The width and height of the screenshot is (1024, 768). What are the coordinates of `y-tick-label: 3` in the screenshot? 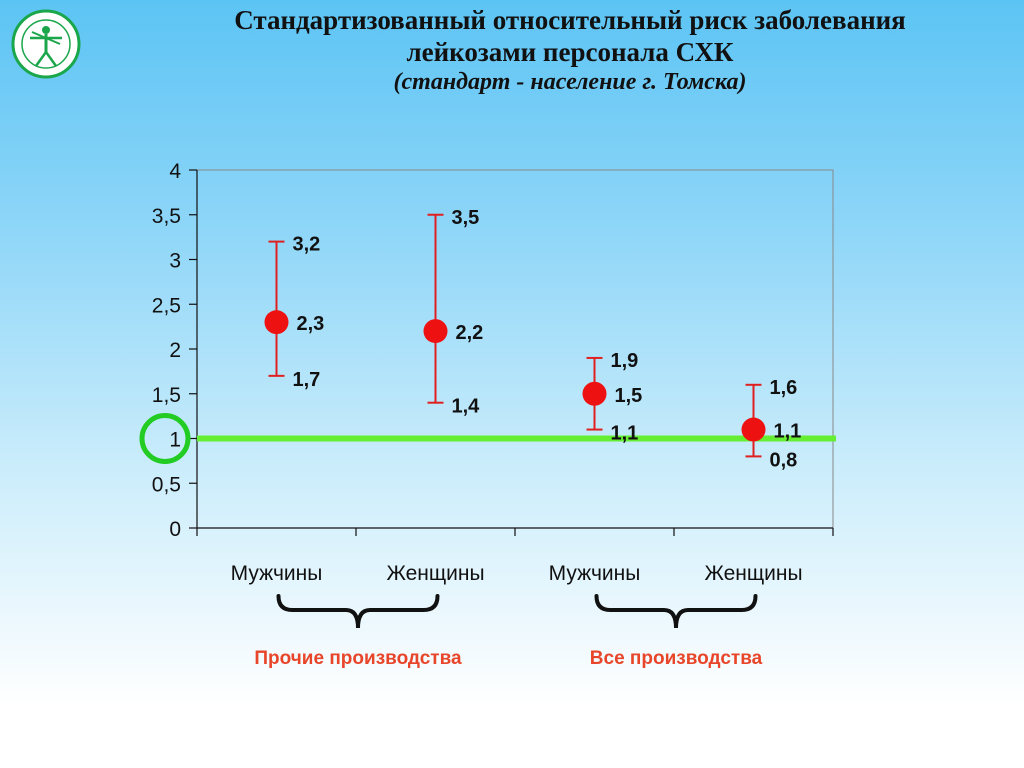 It's located at (175, 261).